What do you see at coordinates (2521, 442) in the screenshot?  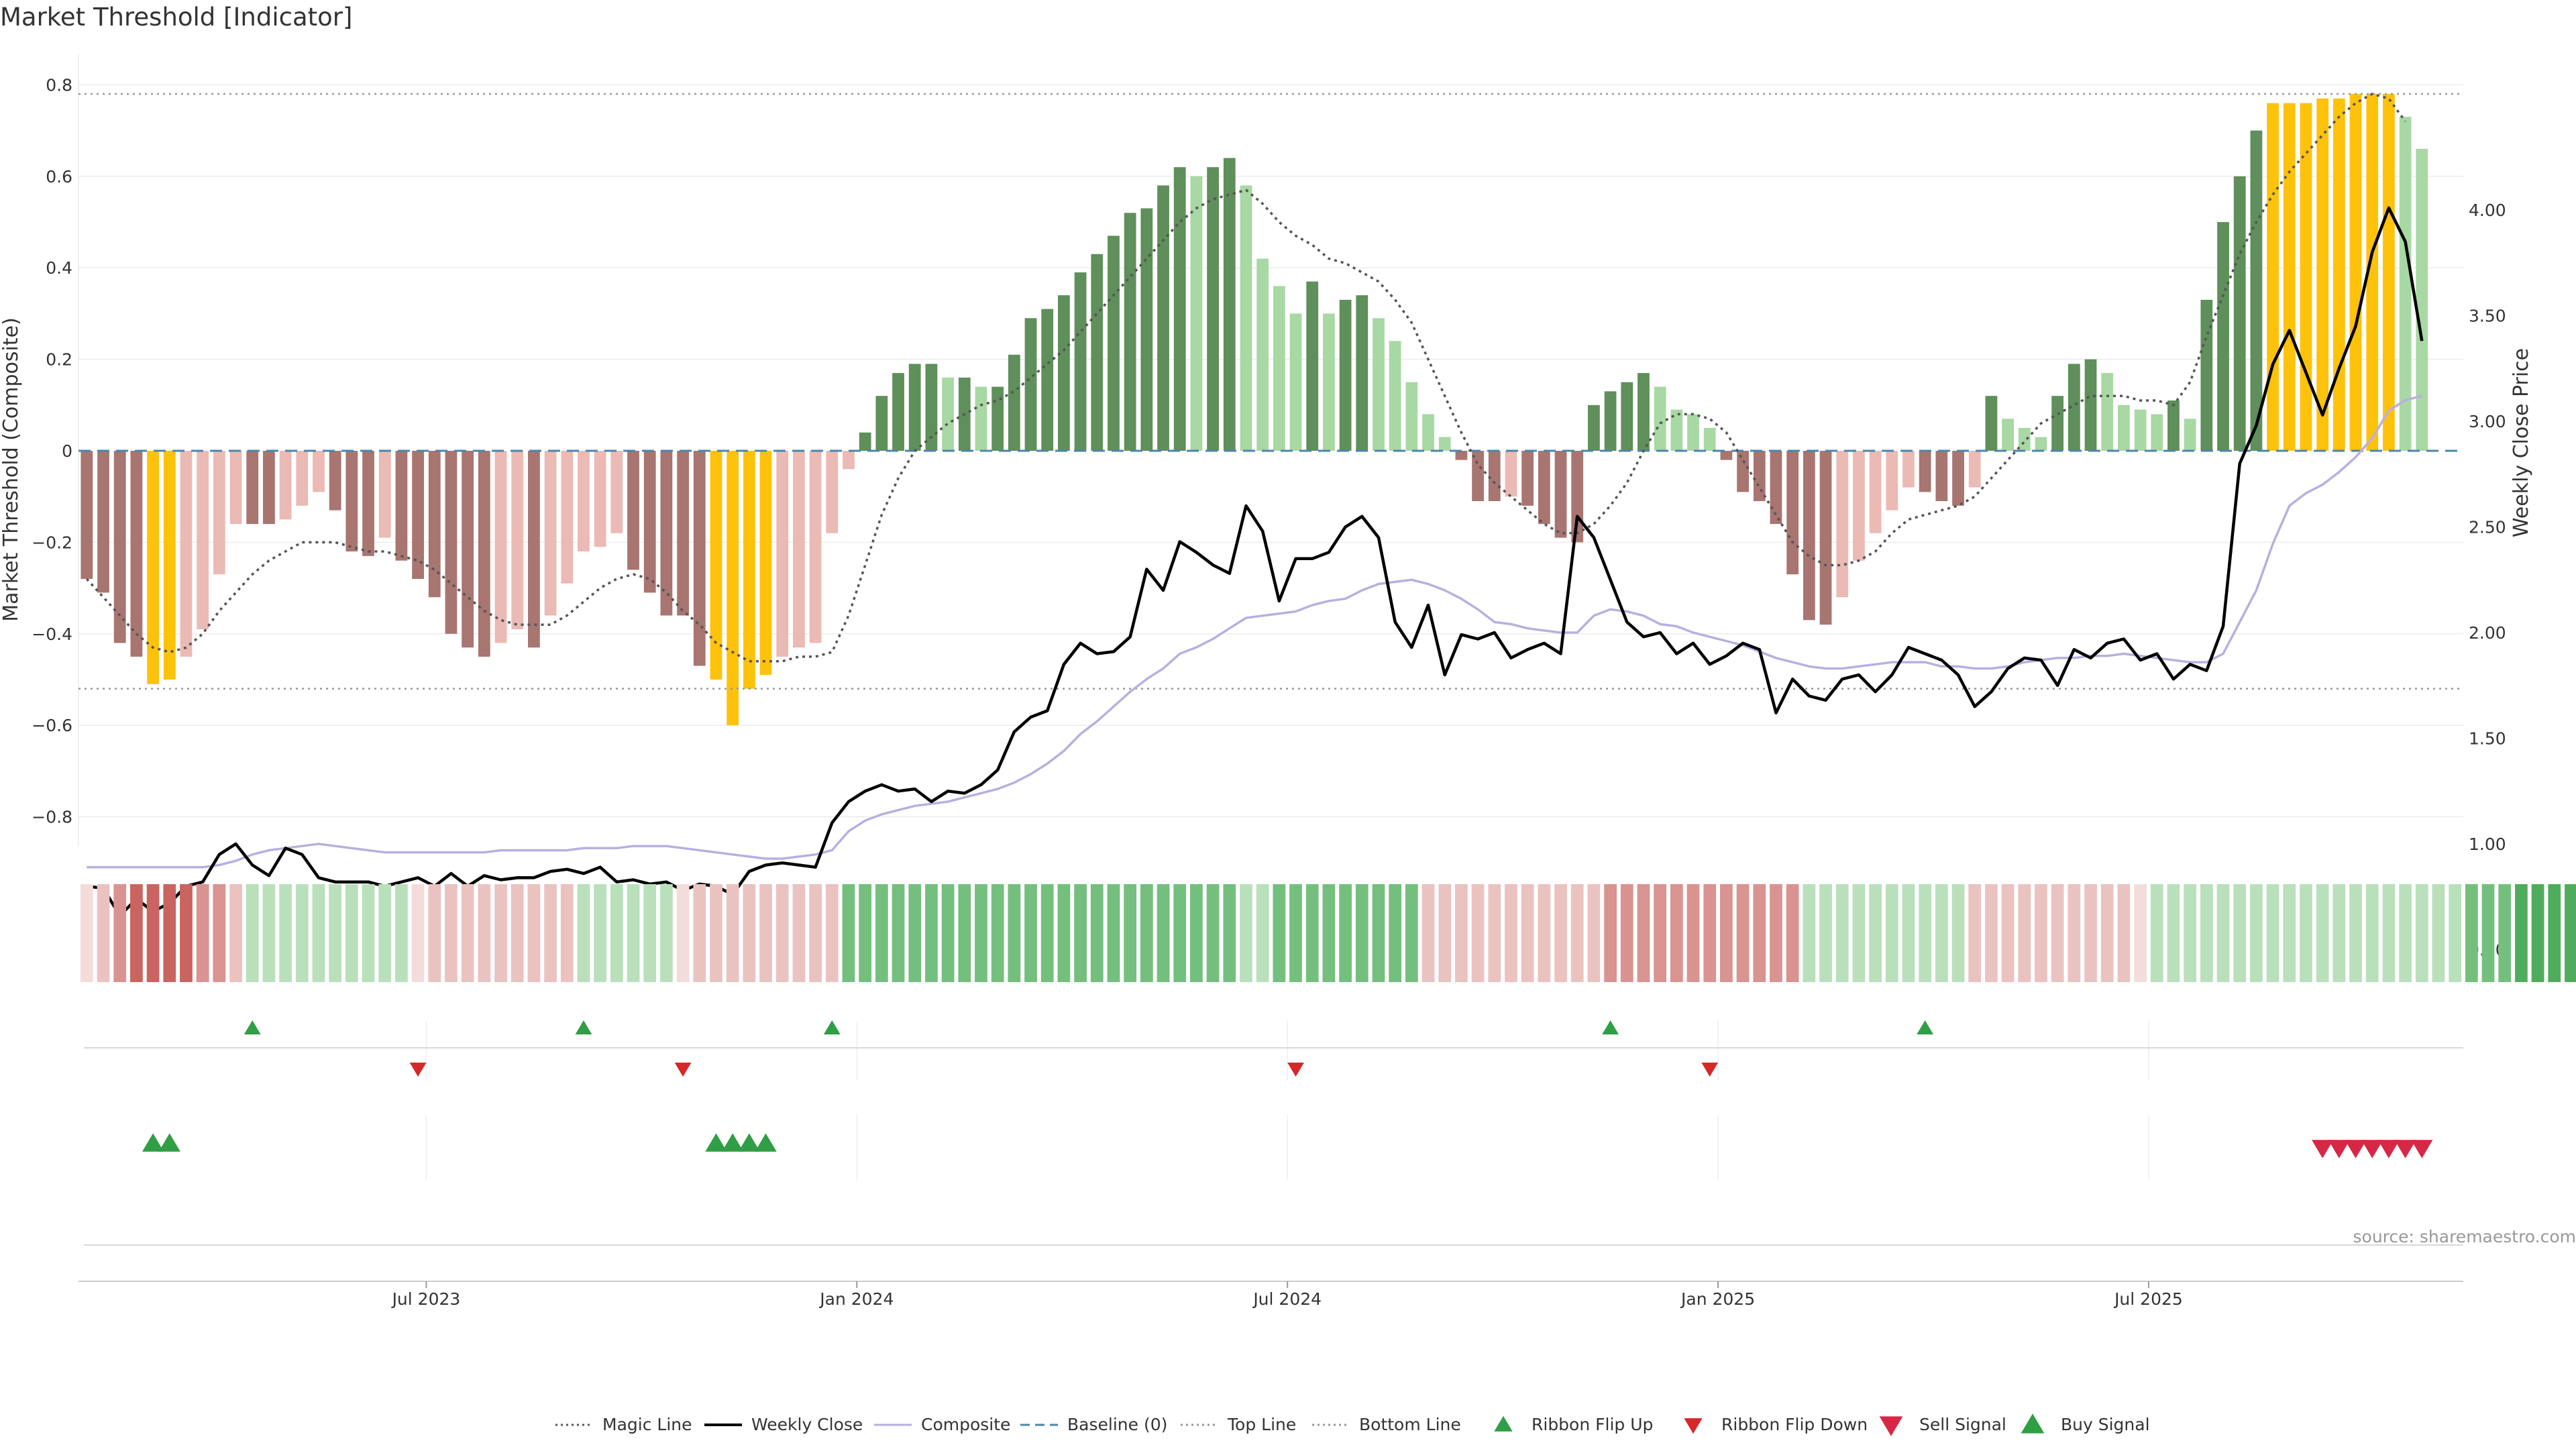 I see `right-axis-label: Weekly Close Price` at bounding box center [2521, 442].